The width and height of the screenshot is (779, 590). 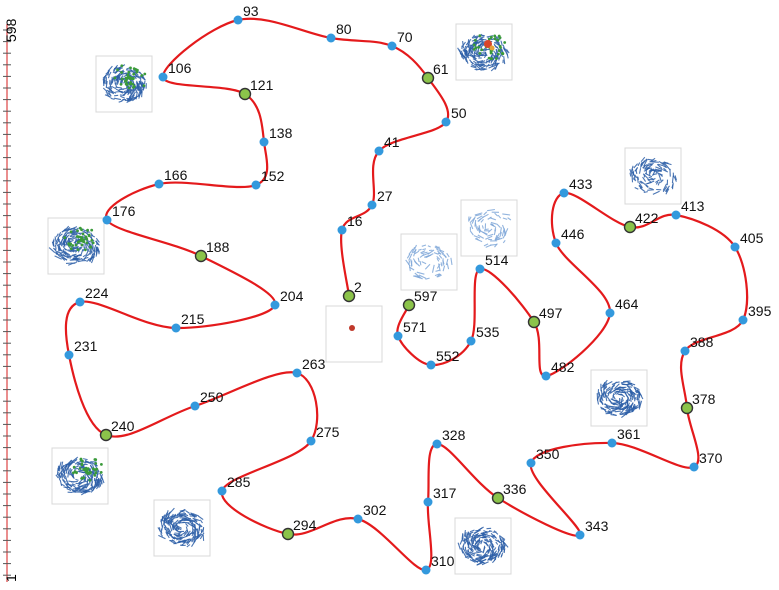 What do you see at coordinates (698, 403) in the screenshot?
I see `data-point-378: 378` at bounding box center [698, 403].